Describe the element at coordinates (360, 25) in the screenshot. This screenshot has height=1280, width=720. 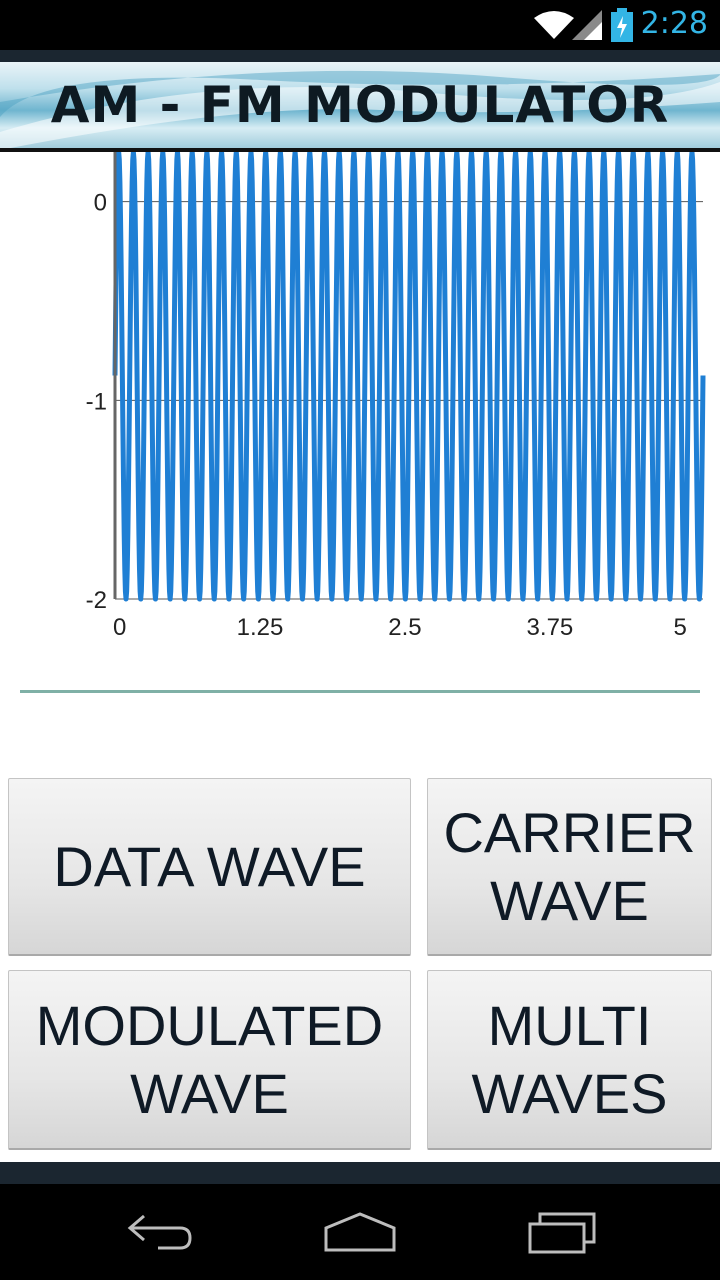
I see `status-bar: 2:28` at that location.